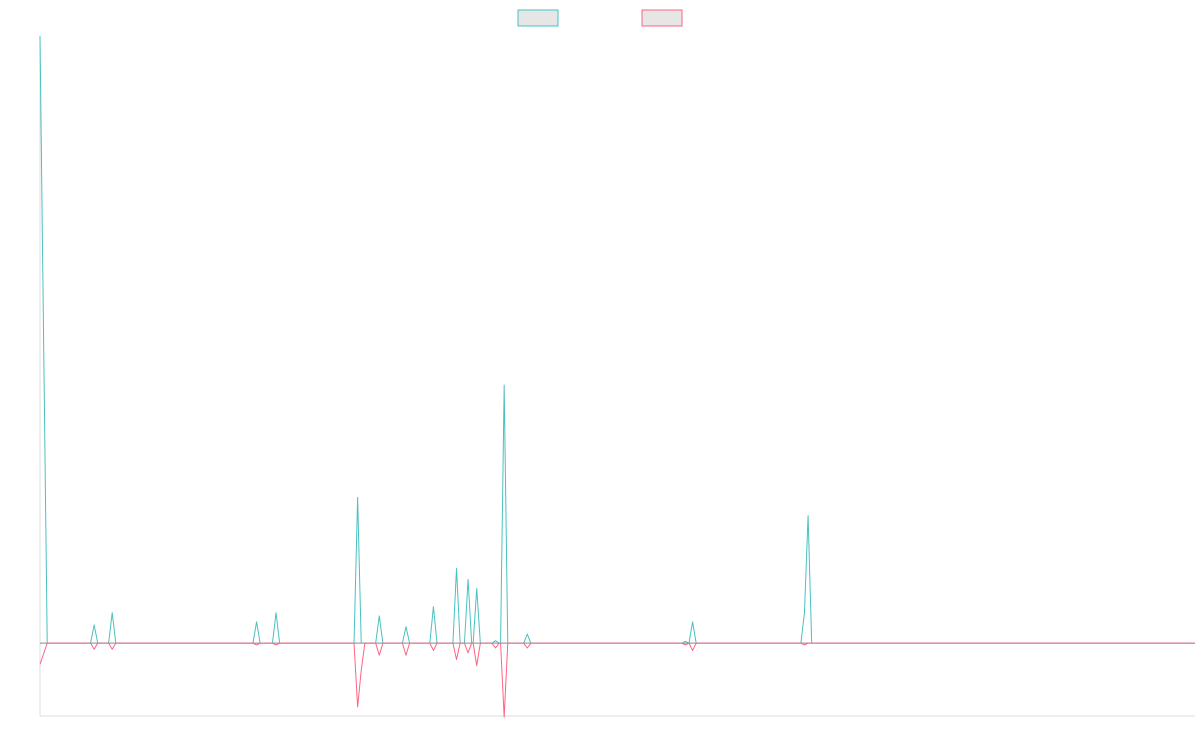 This screenshot has height=750, width=1200. Describe the element at coordinates (600, 18) in the screenshot. I see `chart-legend` at that location.